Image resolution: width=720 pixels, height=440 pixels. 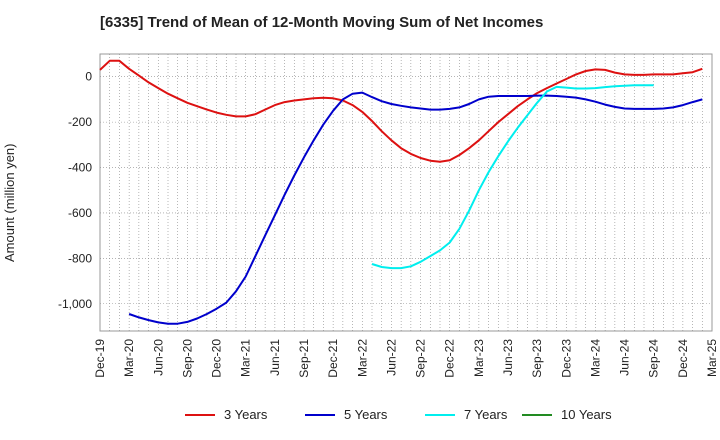 What do you see at coordinates (304, 358) in the screenshot?
I see `x-tick-label: Sep-21` at bounding box center [304, 358].